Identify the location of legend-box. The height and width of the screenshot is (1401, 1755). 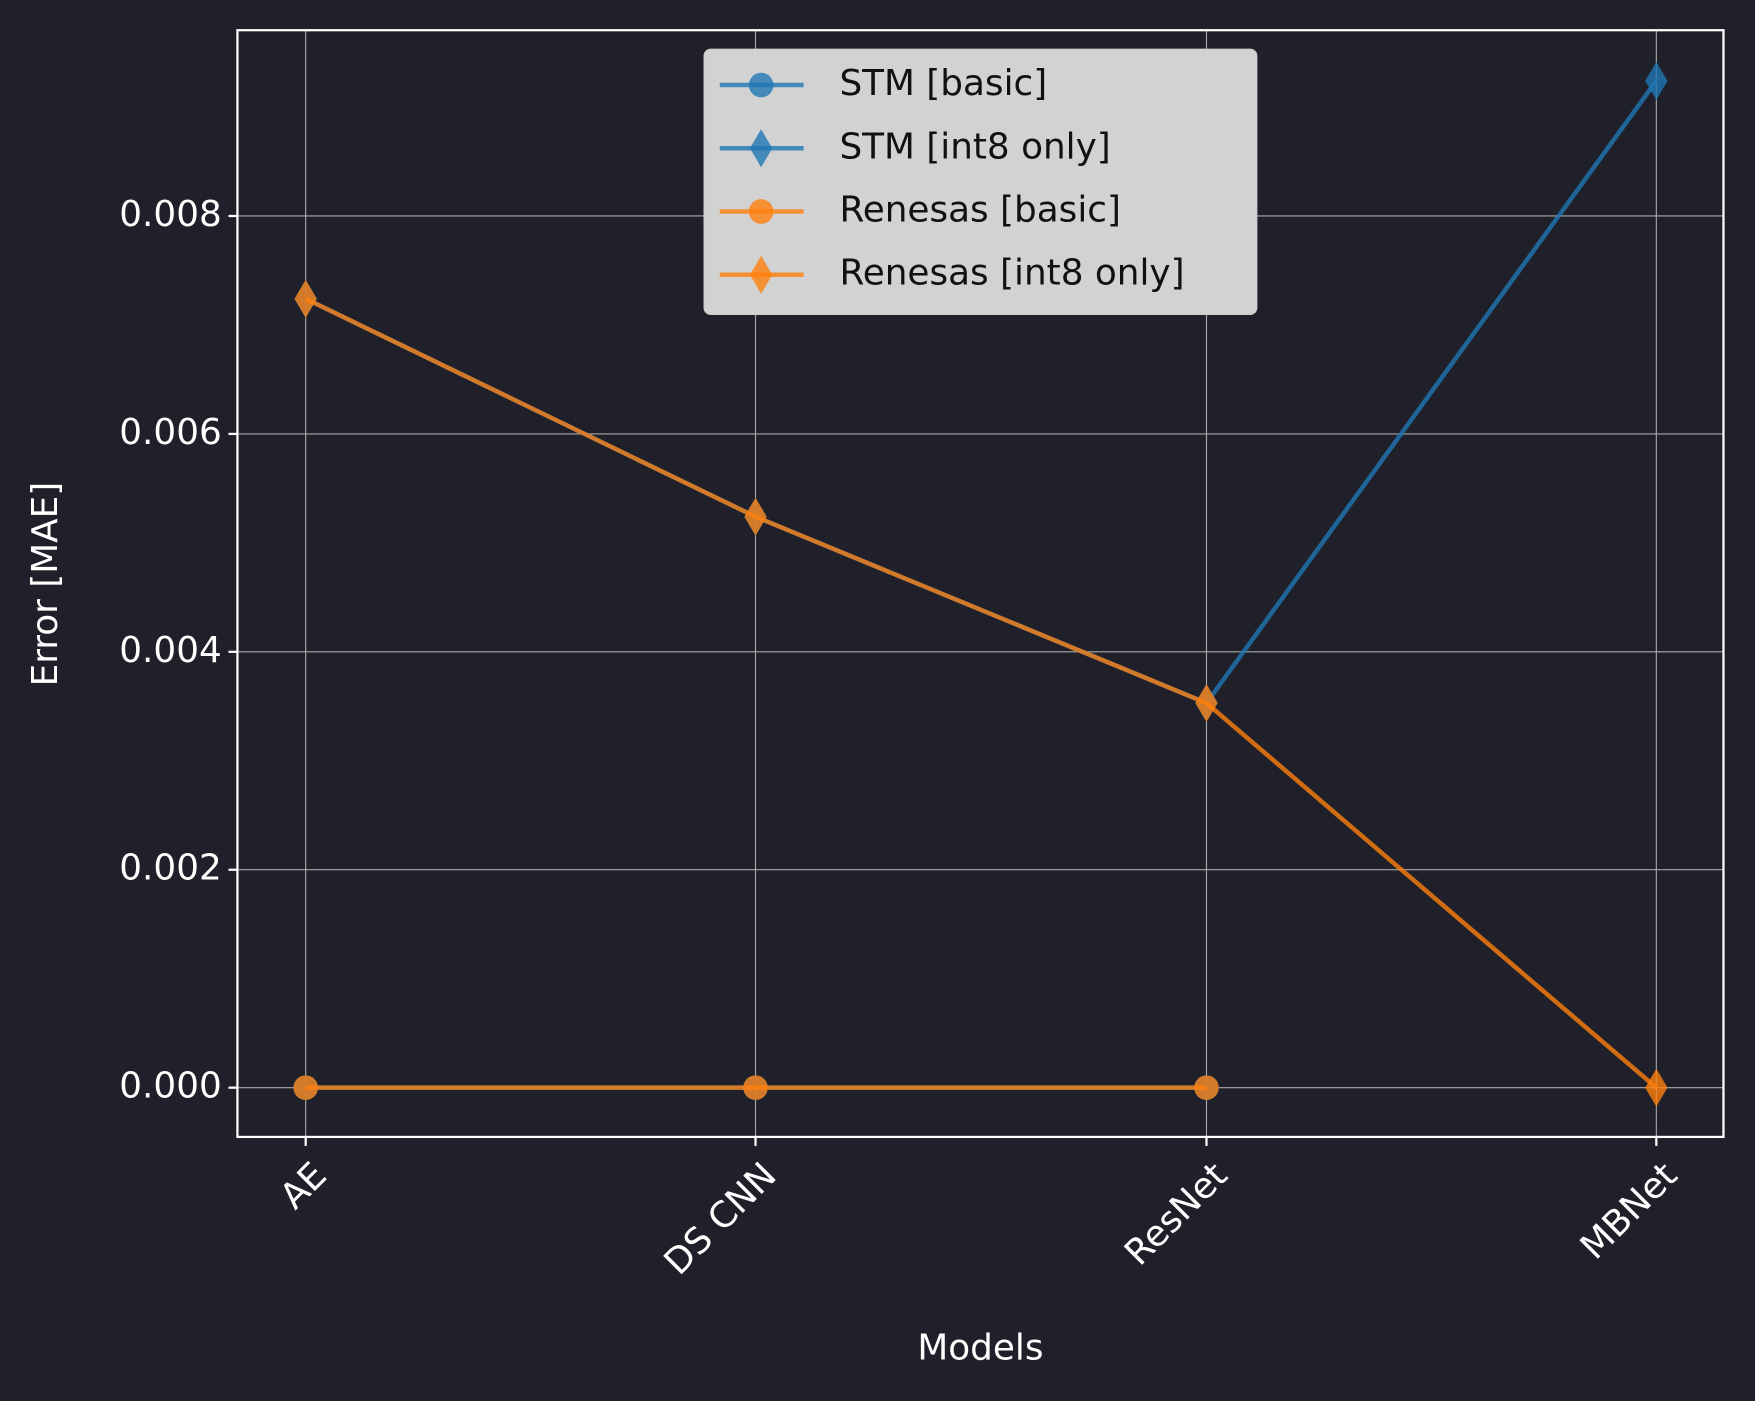
(980, 182).